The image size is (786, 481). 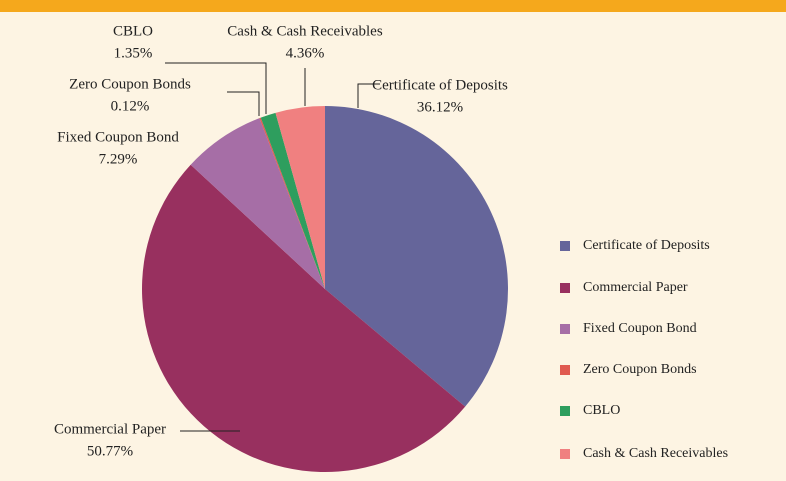 What do you see at coordinates (646, 245) in the screenshot?
I see `legend-label: Certificate of Deposits` at bounding box center [646, 245].